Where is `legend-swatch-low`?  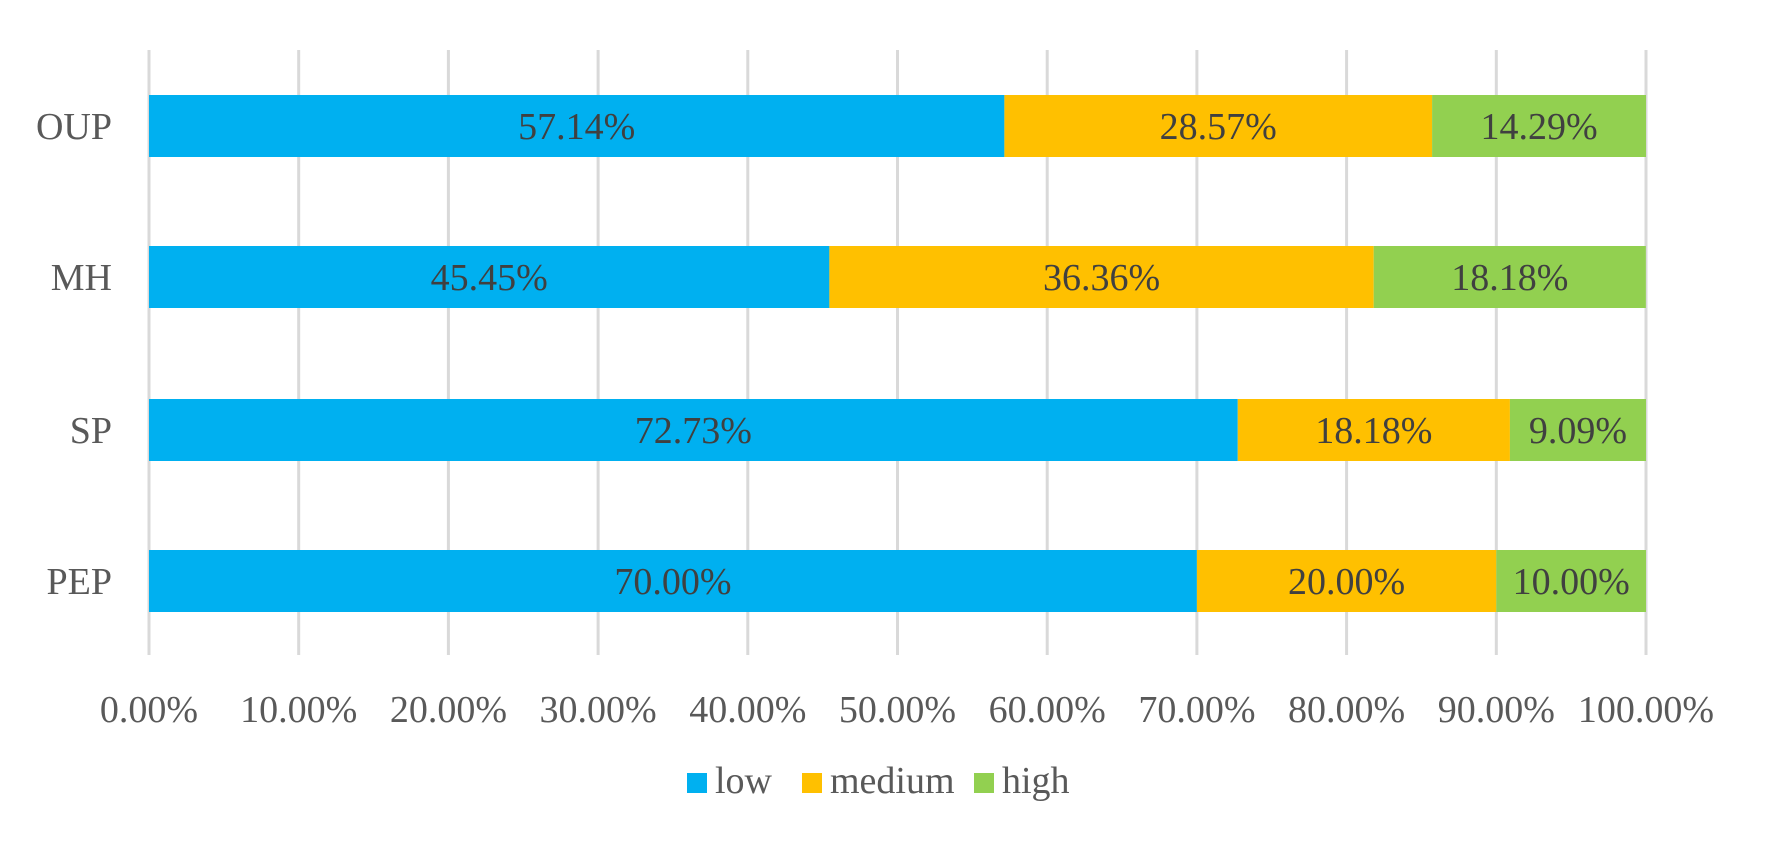
legend-swatch-low is located at coordinates (697, 783).